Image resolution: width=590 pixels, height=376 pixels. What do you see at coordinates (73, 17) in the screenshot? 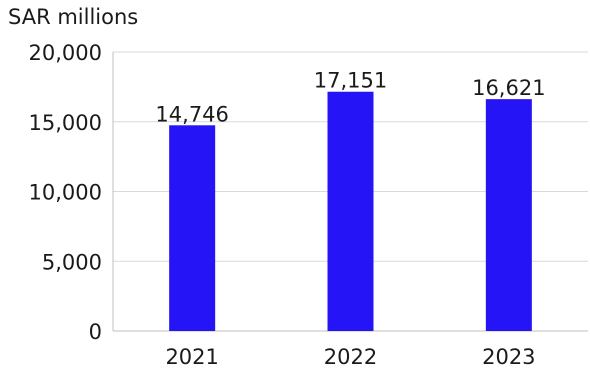
I see `unit-label: SAR millions` at bounding box center [73, 17].